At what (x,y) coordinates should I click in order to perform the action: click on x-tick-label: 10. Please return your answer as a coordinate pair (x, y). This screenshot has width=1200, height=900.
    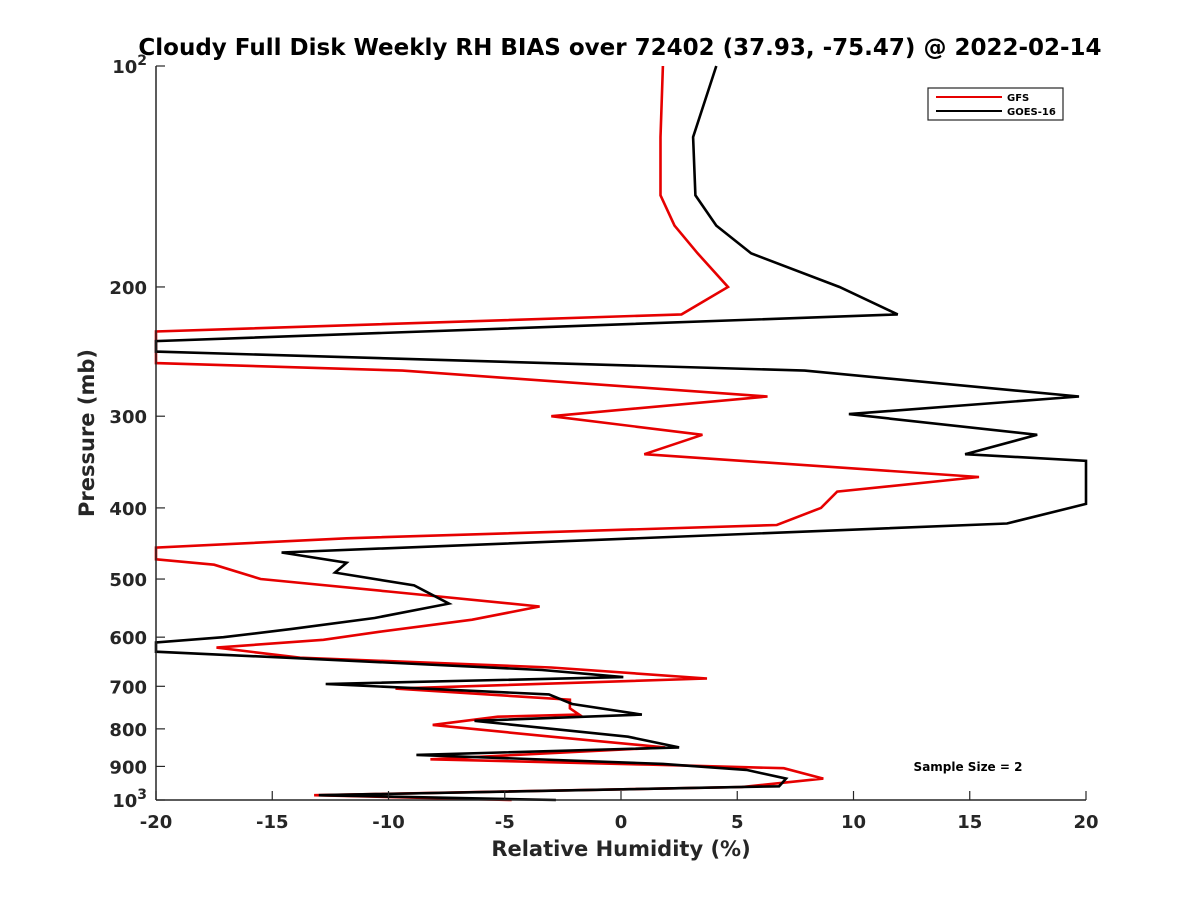
    Looking at the image, I should click on (853, 822).